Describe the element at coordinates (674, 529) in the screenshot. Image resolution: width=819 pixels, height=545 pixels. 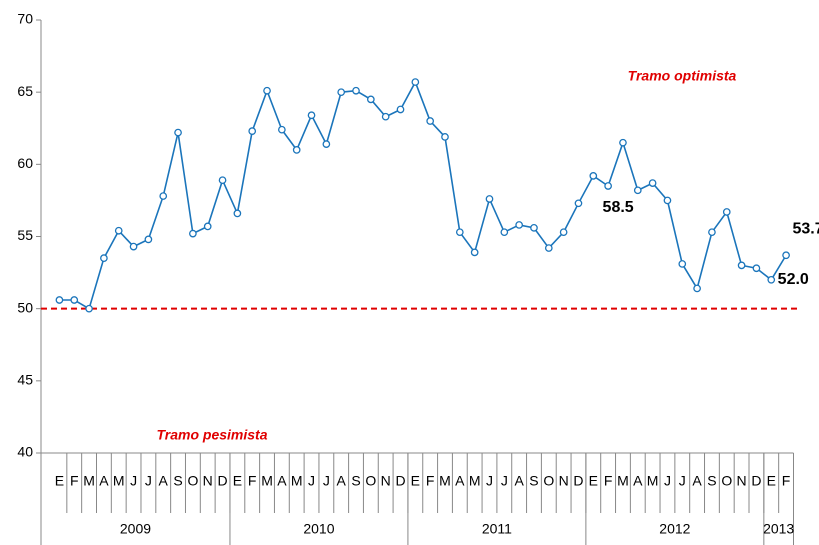
I see `year-label: 2012` at that location.